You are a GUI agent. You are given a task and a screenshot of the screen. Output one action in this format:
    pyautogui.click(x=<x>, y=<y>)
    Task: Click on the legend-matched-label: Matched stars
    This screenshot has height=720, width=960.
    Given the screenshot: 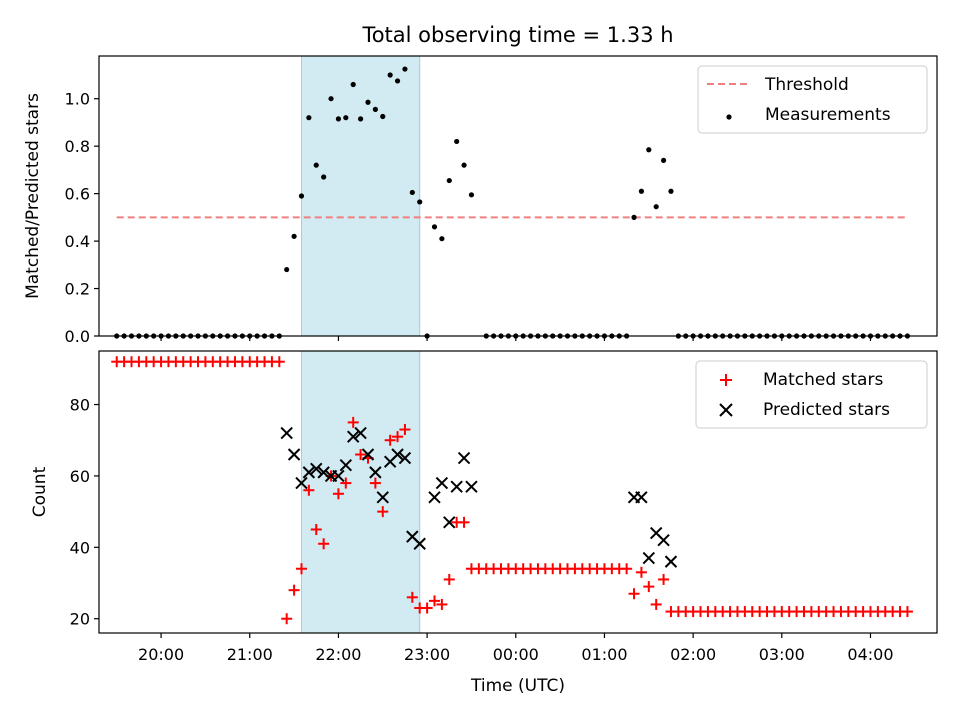 What is the action you would take?
    pyautogui.click(x=823, y=380)
    